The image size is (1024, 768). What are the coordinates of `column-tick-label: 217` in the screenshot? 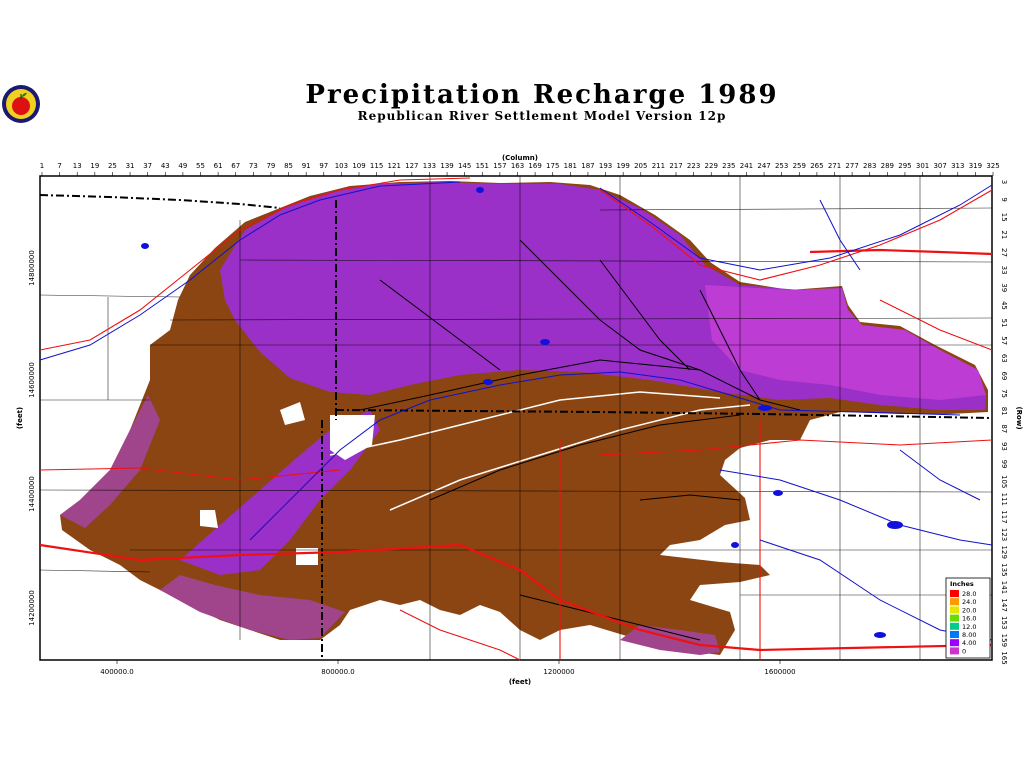 It's located at (675, 166).